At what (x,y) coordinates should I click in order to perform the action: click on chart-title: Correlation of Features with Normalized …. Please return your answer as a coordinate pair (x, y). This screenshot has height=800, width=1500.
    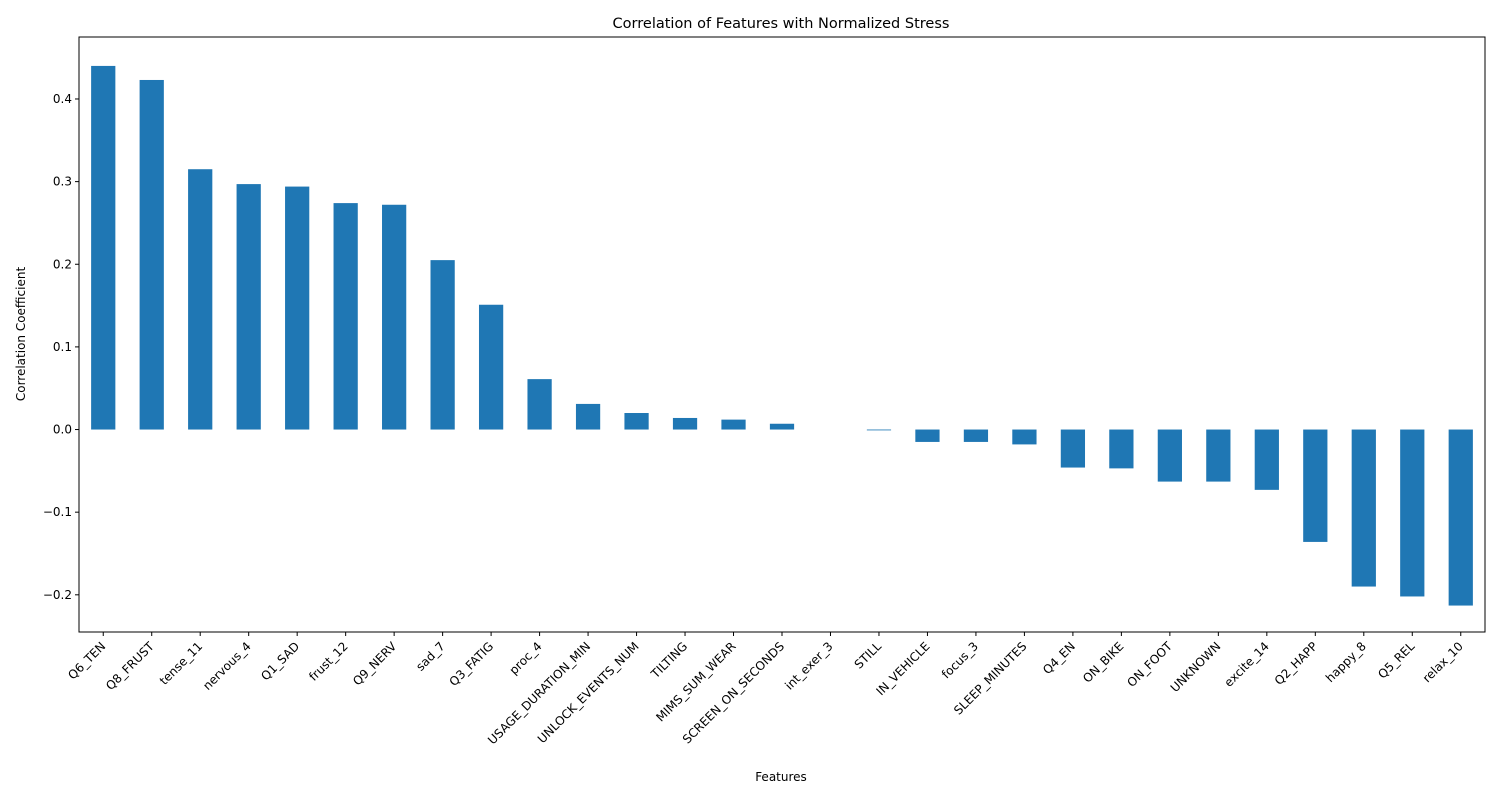
    Looking at the image, I should click on (781, 24).